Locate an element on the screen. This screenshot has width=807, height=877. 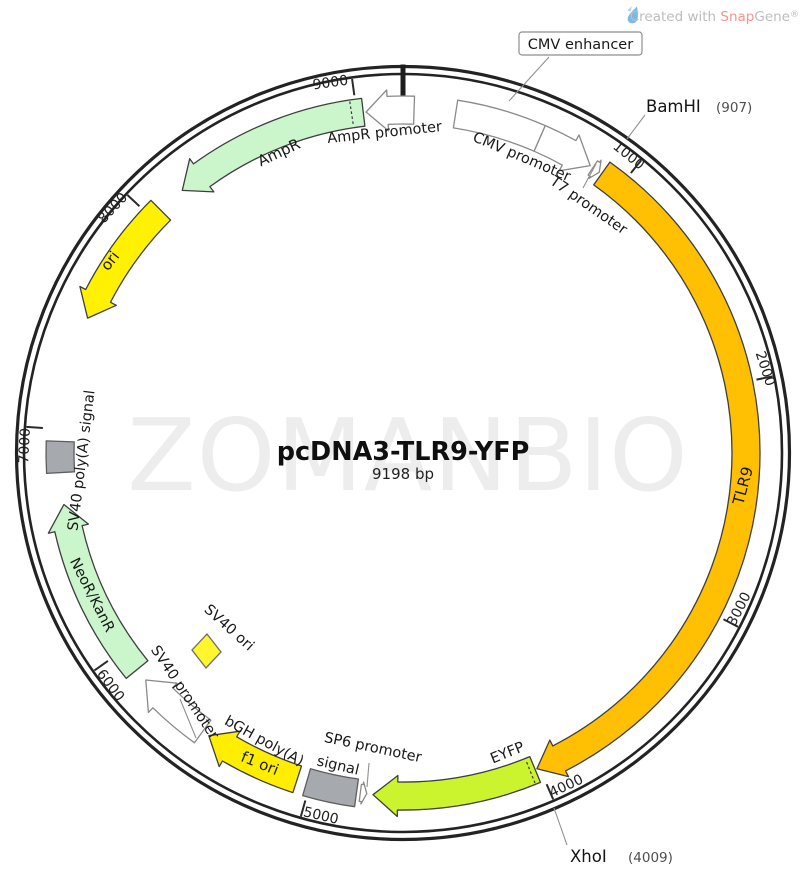
feature-cmv_promoter is located at coordinates (562, 148).